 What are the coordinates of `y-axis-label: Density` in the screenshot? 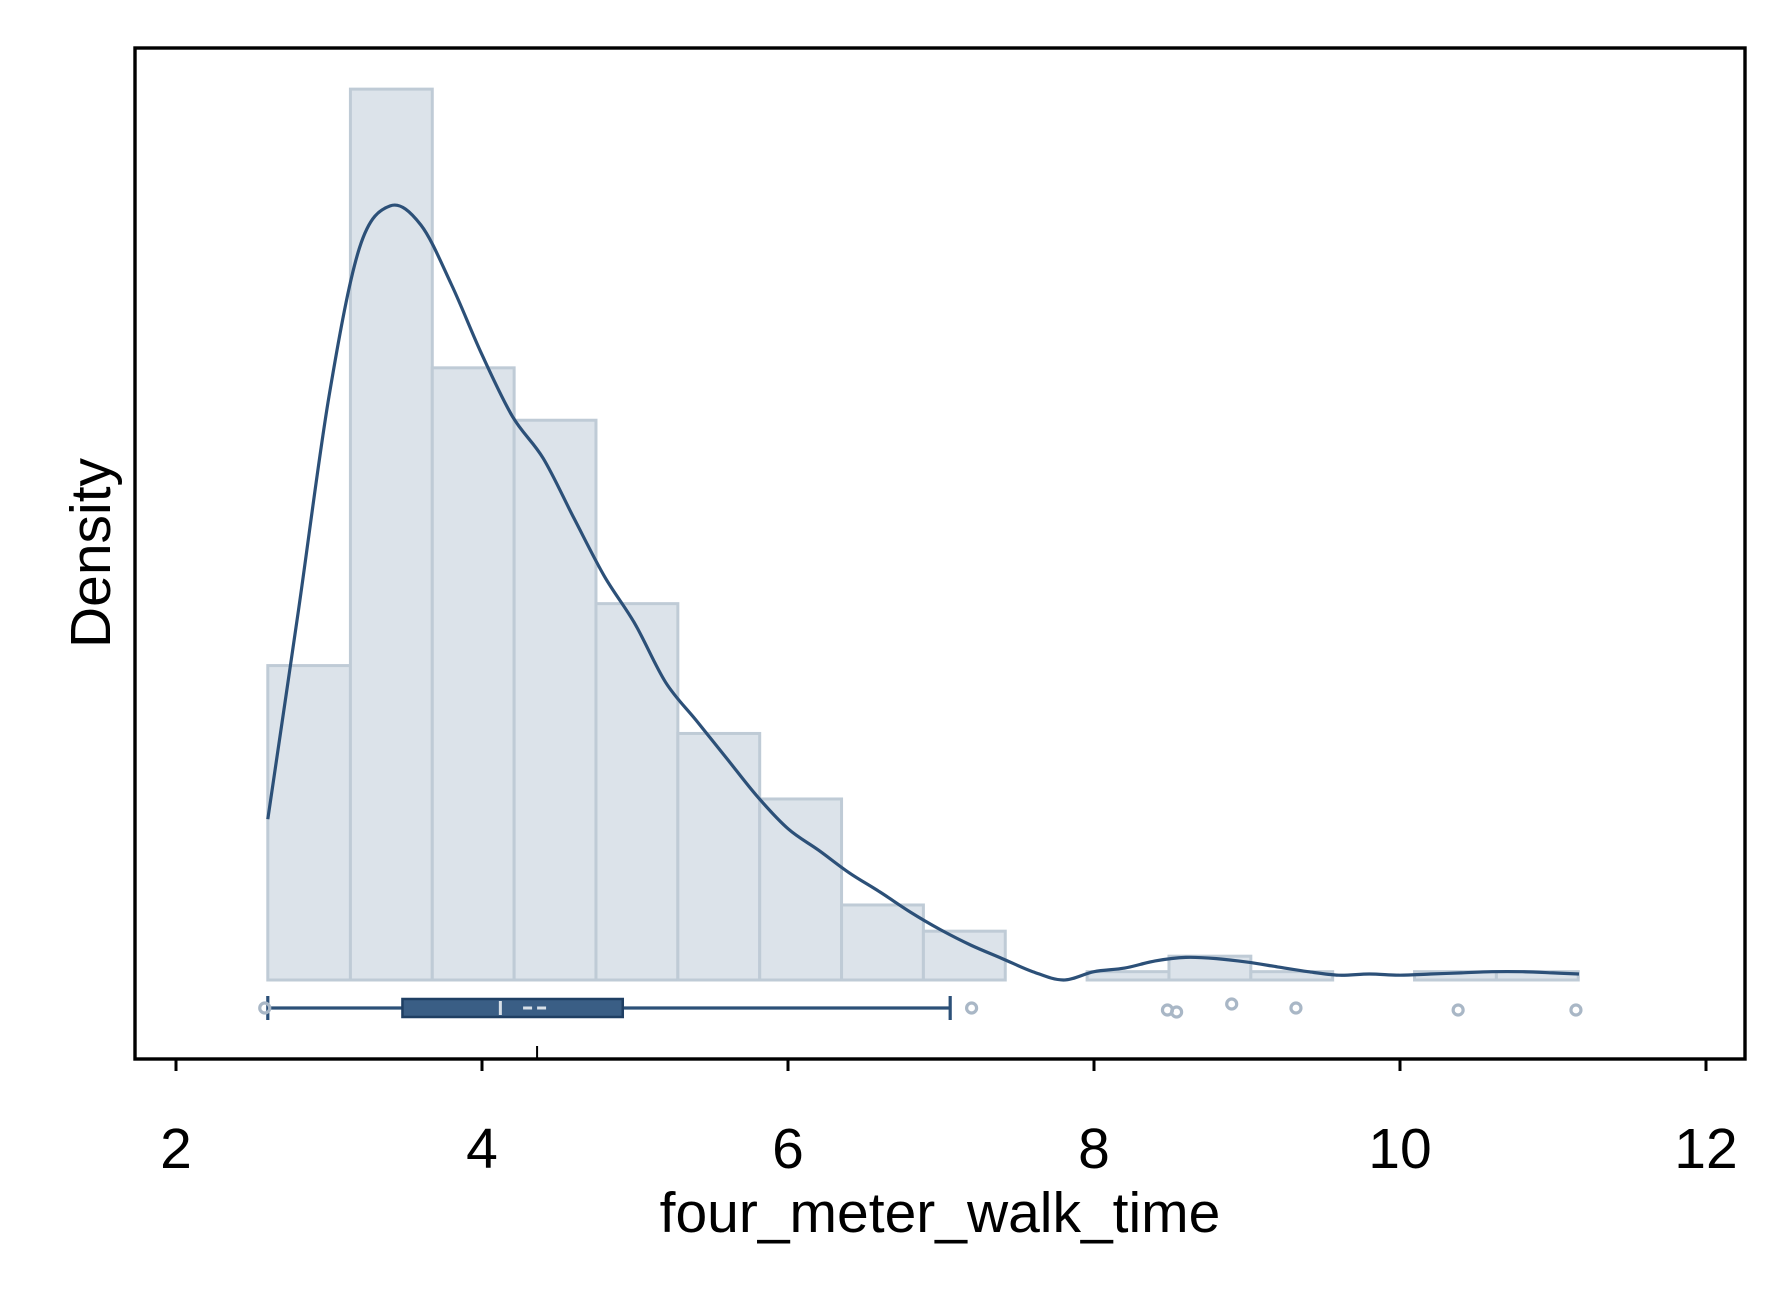 It's located at (91, 552).